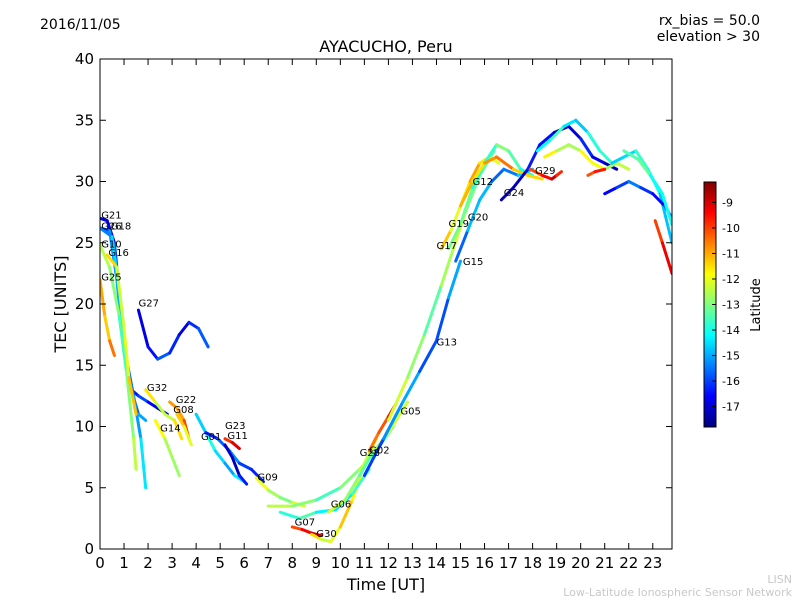 Image resolution: width=800 pixels, height=600 pixels. Describe the element at coordinates (340, 563) in the screenshot. I see `x-tick-label: 10` at that location.